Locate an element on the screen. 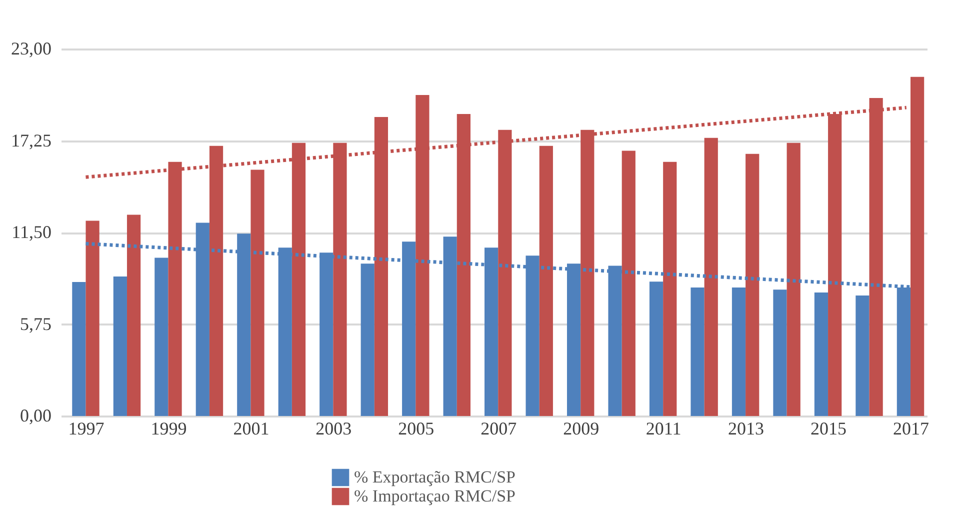  x-tick-label: 1997 is located at coordinates (86, 428).